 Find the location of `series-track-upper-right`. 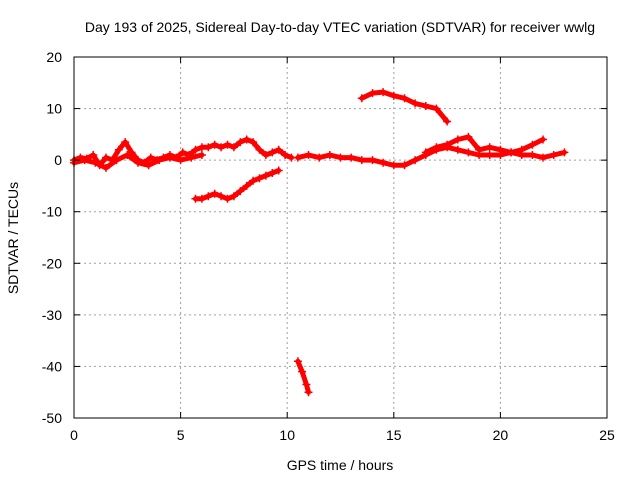

series-track-upper-right is located at coordinates (484, 144).